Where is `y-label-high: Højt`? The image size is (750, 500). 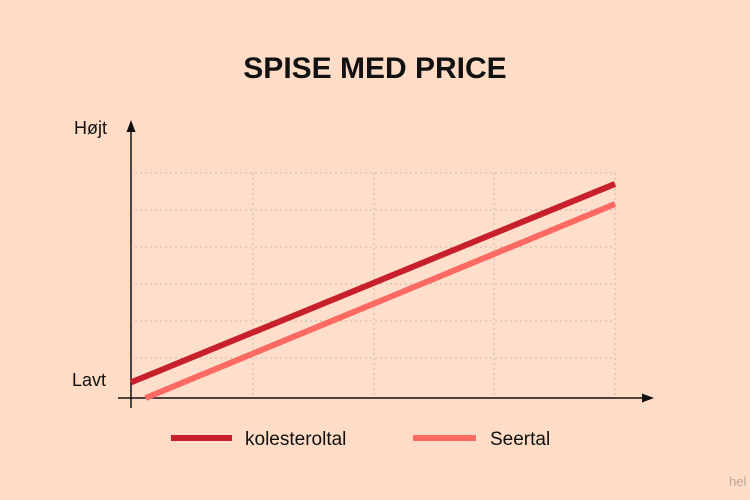 y-label-high: Højt is located at coordinates (90, 128).